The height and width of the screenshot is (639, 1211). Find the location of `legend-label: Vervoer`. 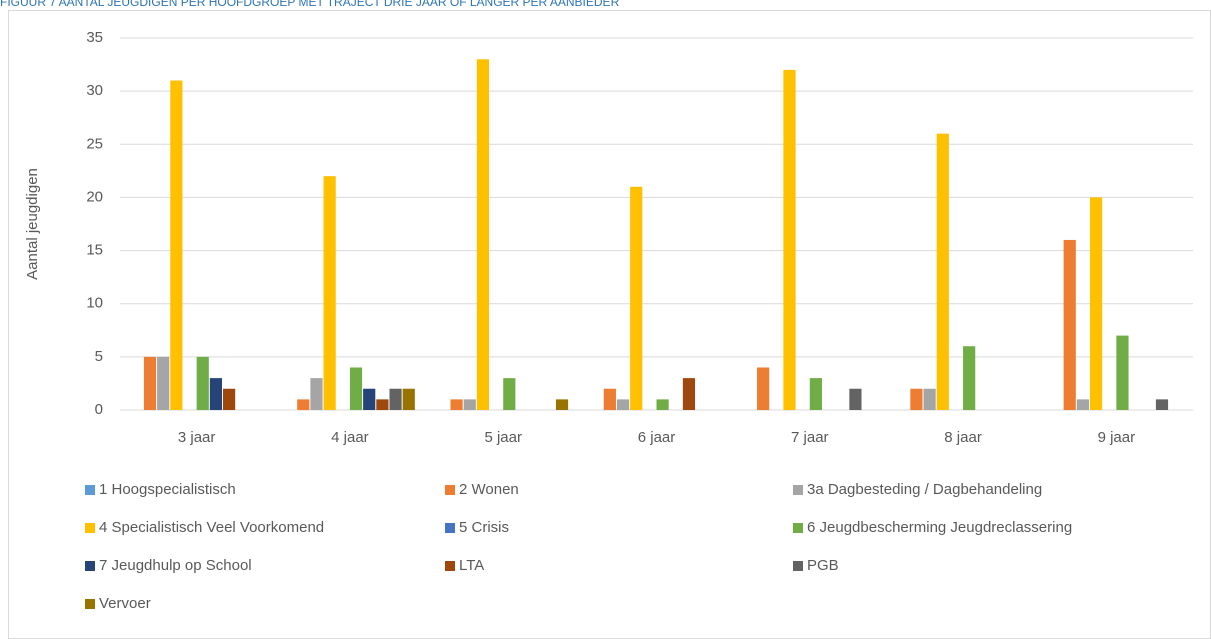

legend-label: Vervoer is located at coordinates (125, 603).